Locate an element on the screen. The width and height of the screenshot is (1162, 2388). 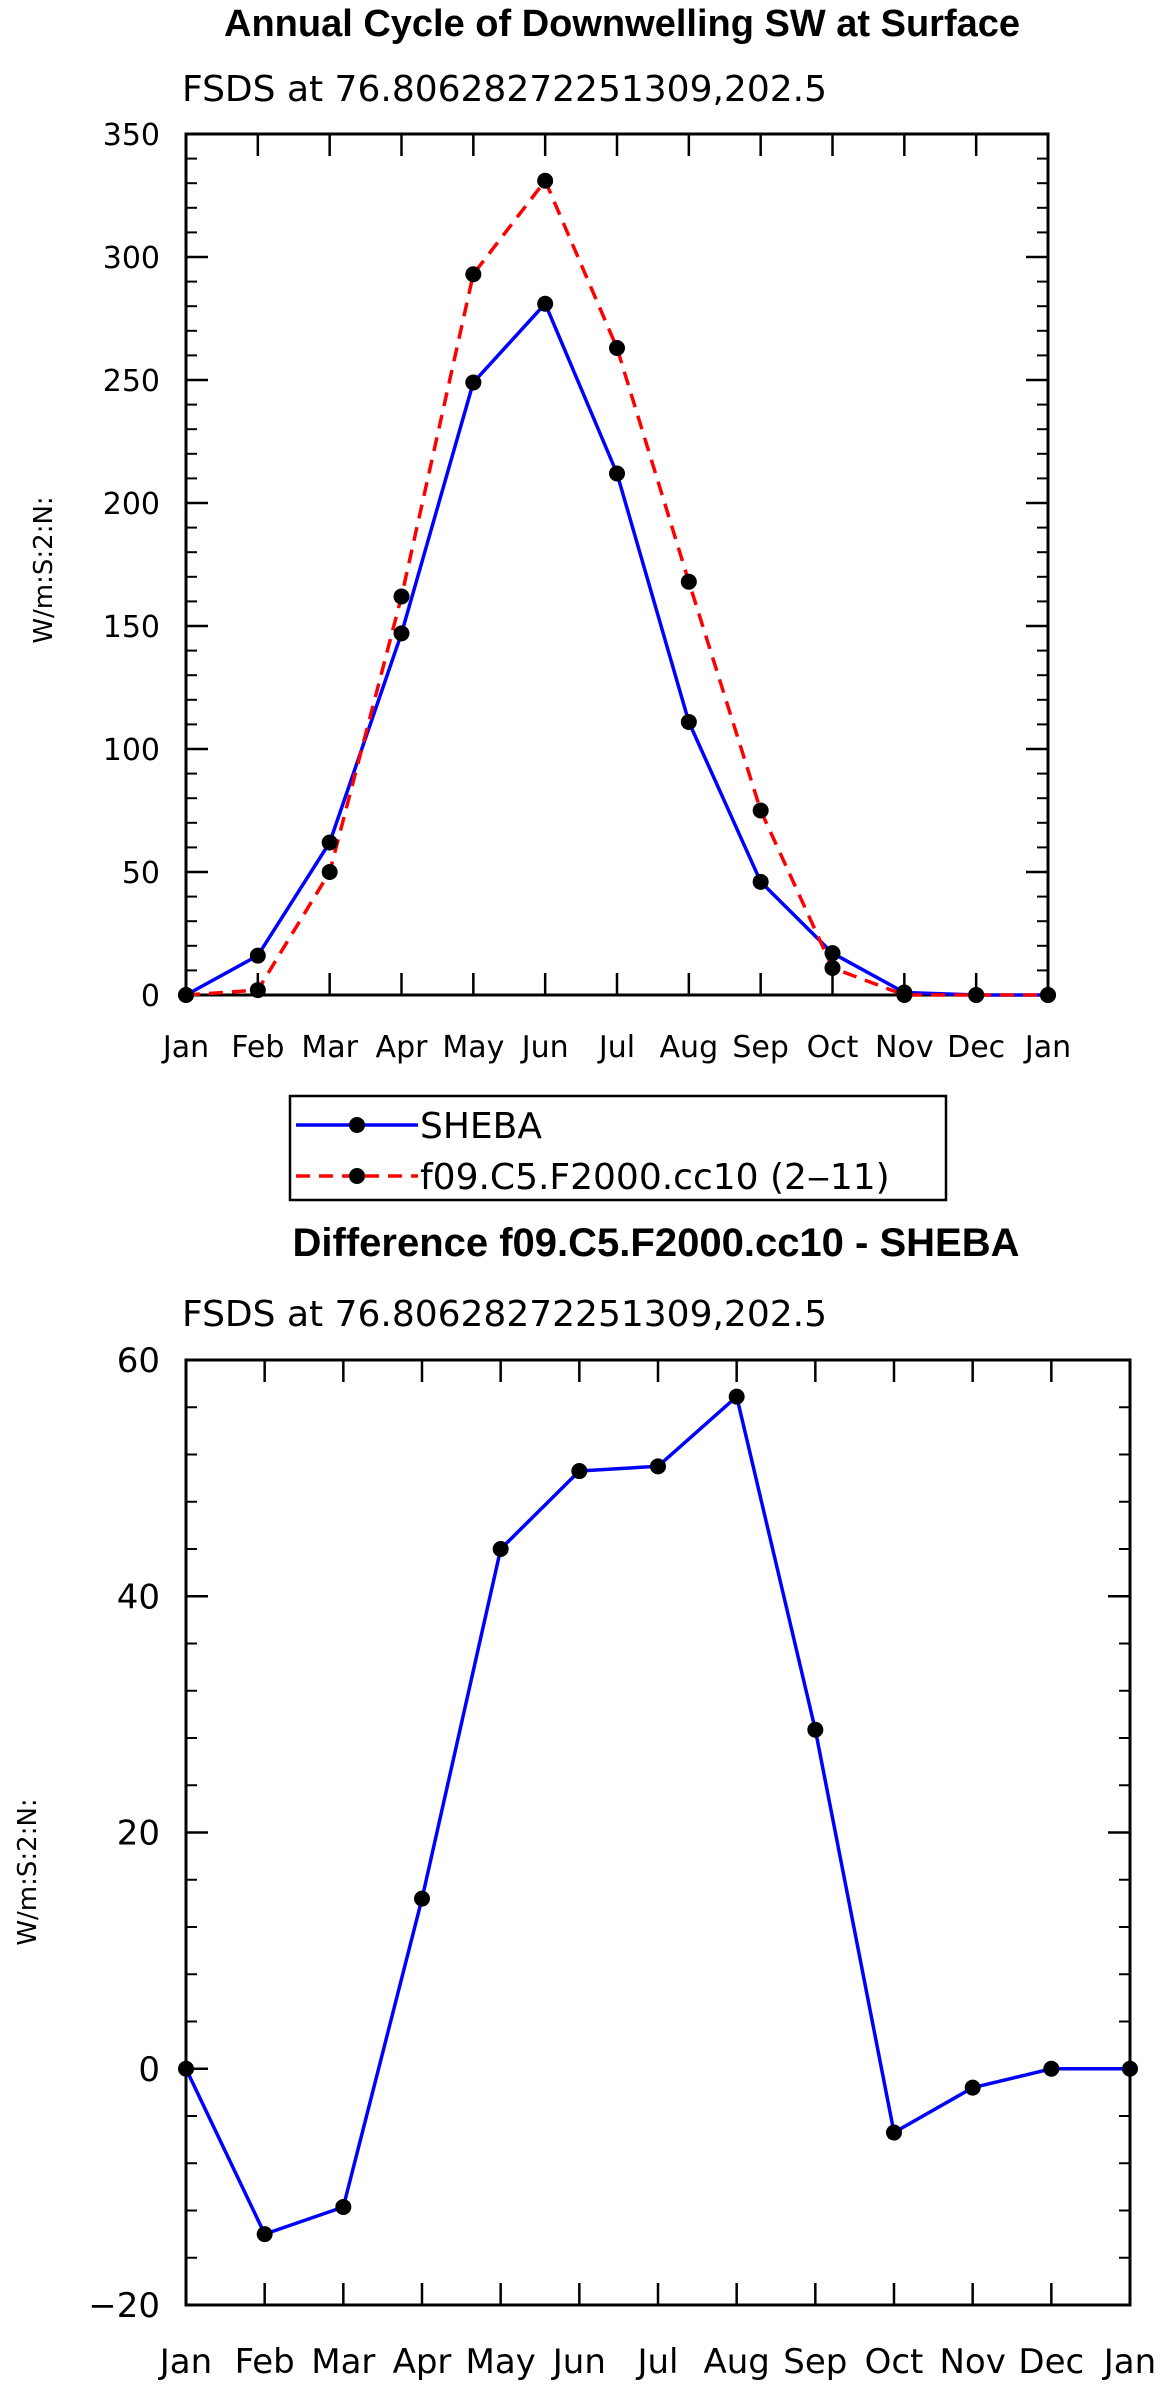
legend-label-sheba: SHEBA is located at coordinates (481, 1126).